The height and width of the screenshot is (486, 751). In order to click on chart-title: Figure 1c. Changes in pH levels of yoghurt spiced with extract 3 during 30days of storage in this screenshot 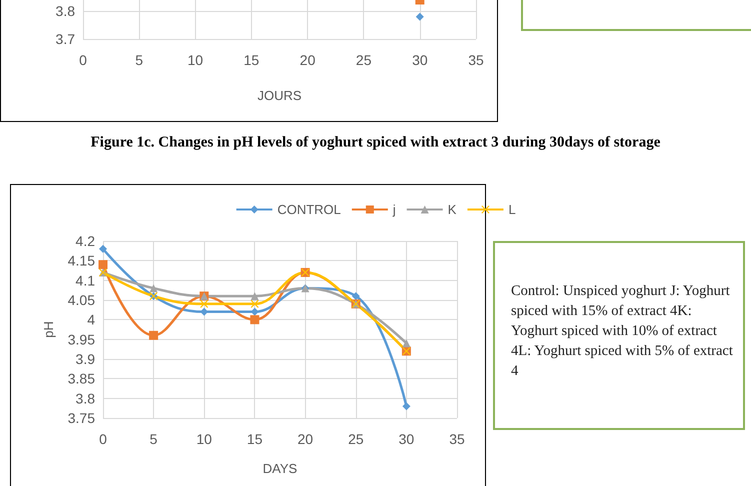, I will do `click(375, 142)`.